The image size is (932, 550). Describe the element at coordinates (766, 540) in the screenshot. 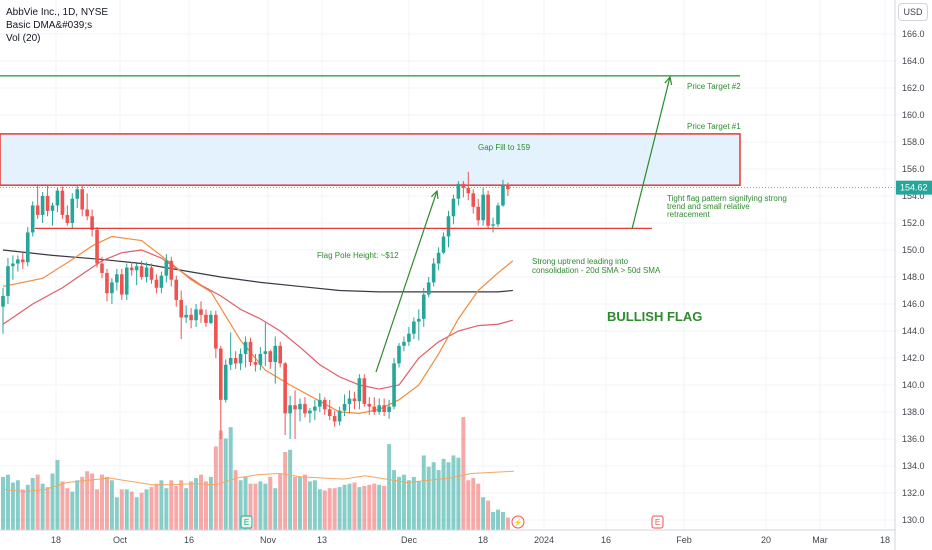

I see `x-tick-label: 20` at that location.